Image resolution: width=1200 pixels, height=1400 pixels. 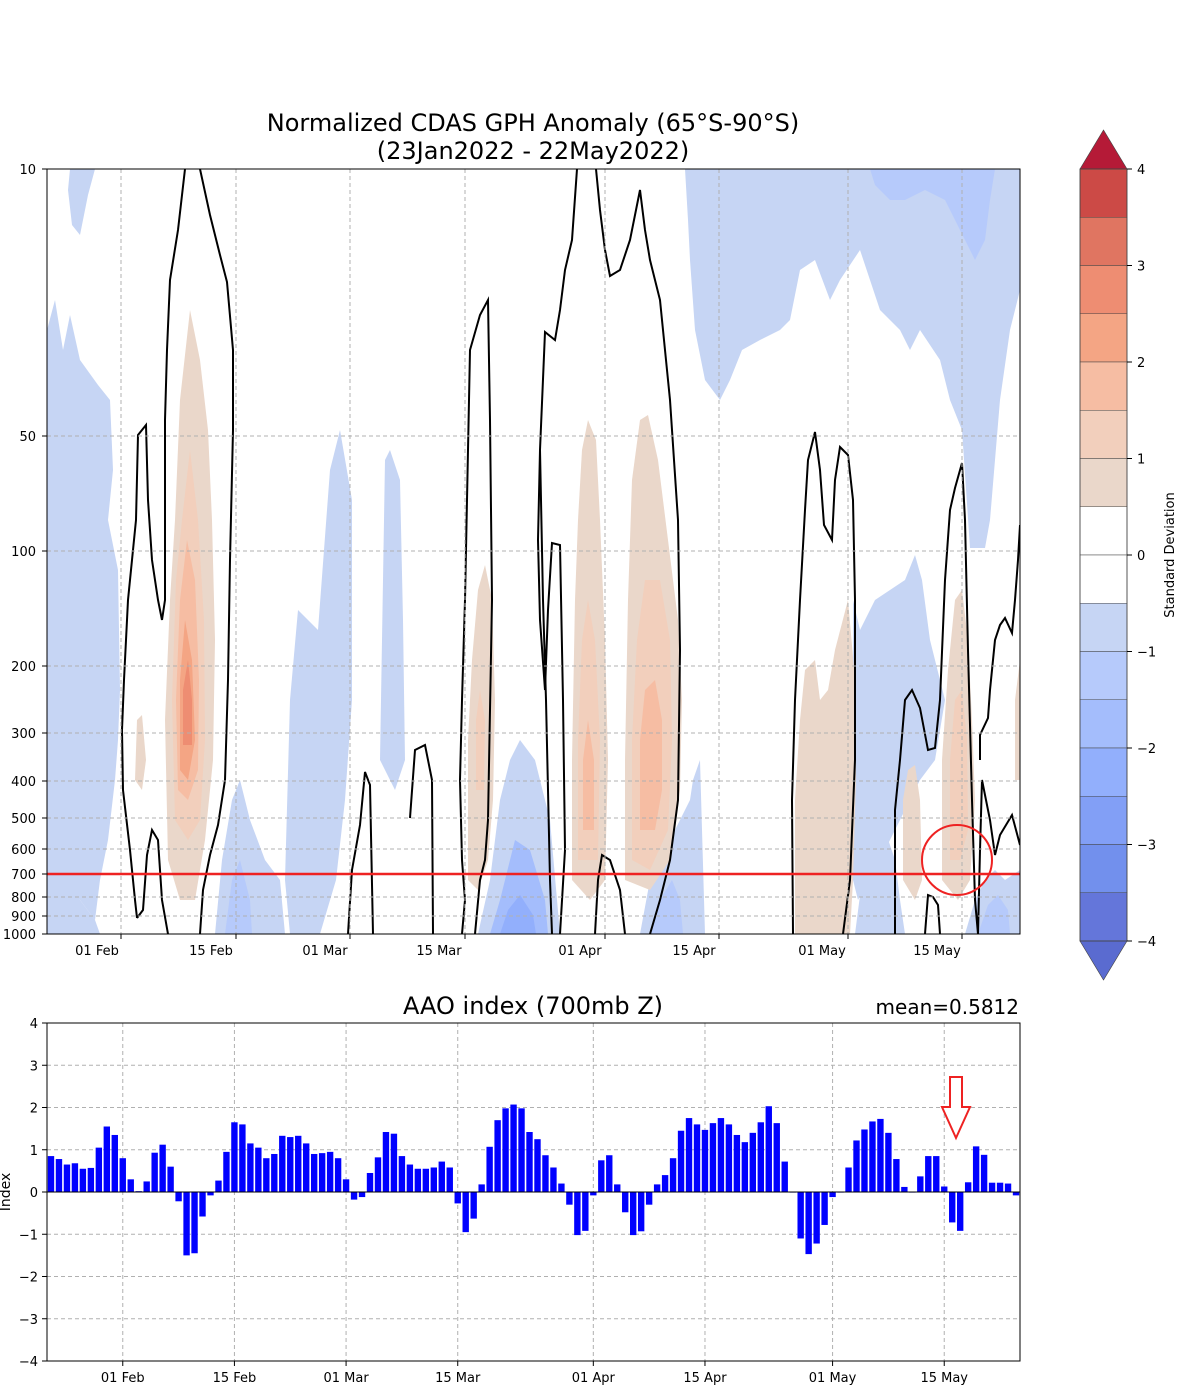 What do you see at coordinates (822, 951) in the screenshot?
I see `x-tick-label: 01 May` at bounding box center [822, 951].